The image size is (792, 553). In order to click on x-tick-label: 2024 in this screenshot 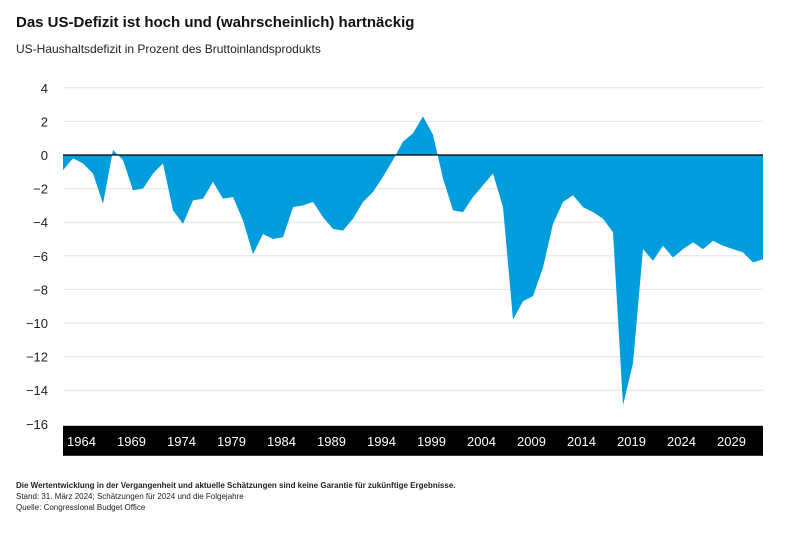, I will do `click(681, 441)`.